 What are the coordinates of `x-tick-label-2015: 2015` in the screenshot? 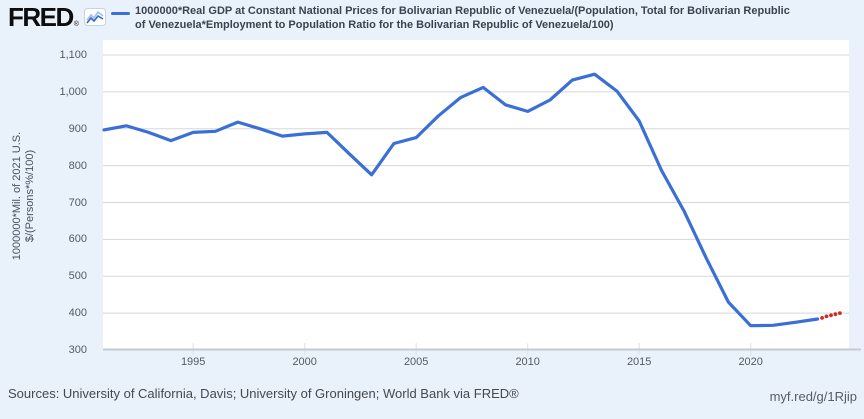 It's located at (639, 362).